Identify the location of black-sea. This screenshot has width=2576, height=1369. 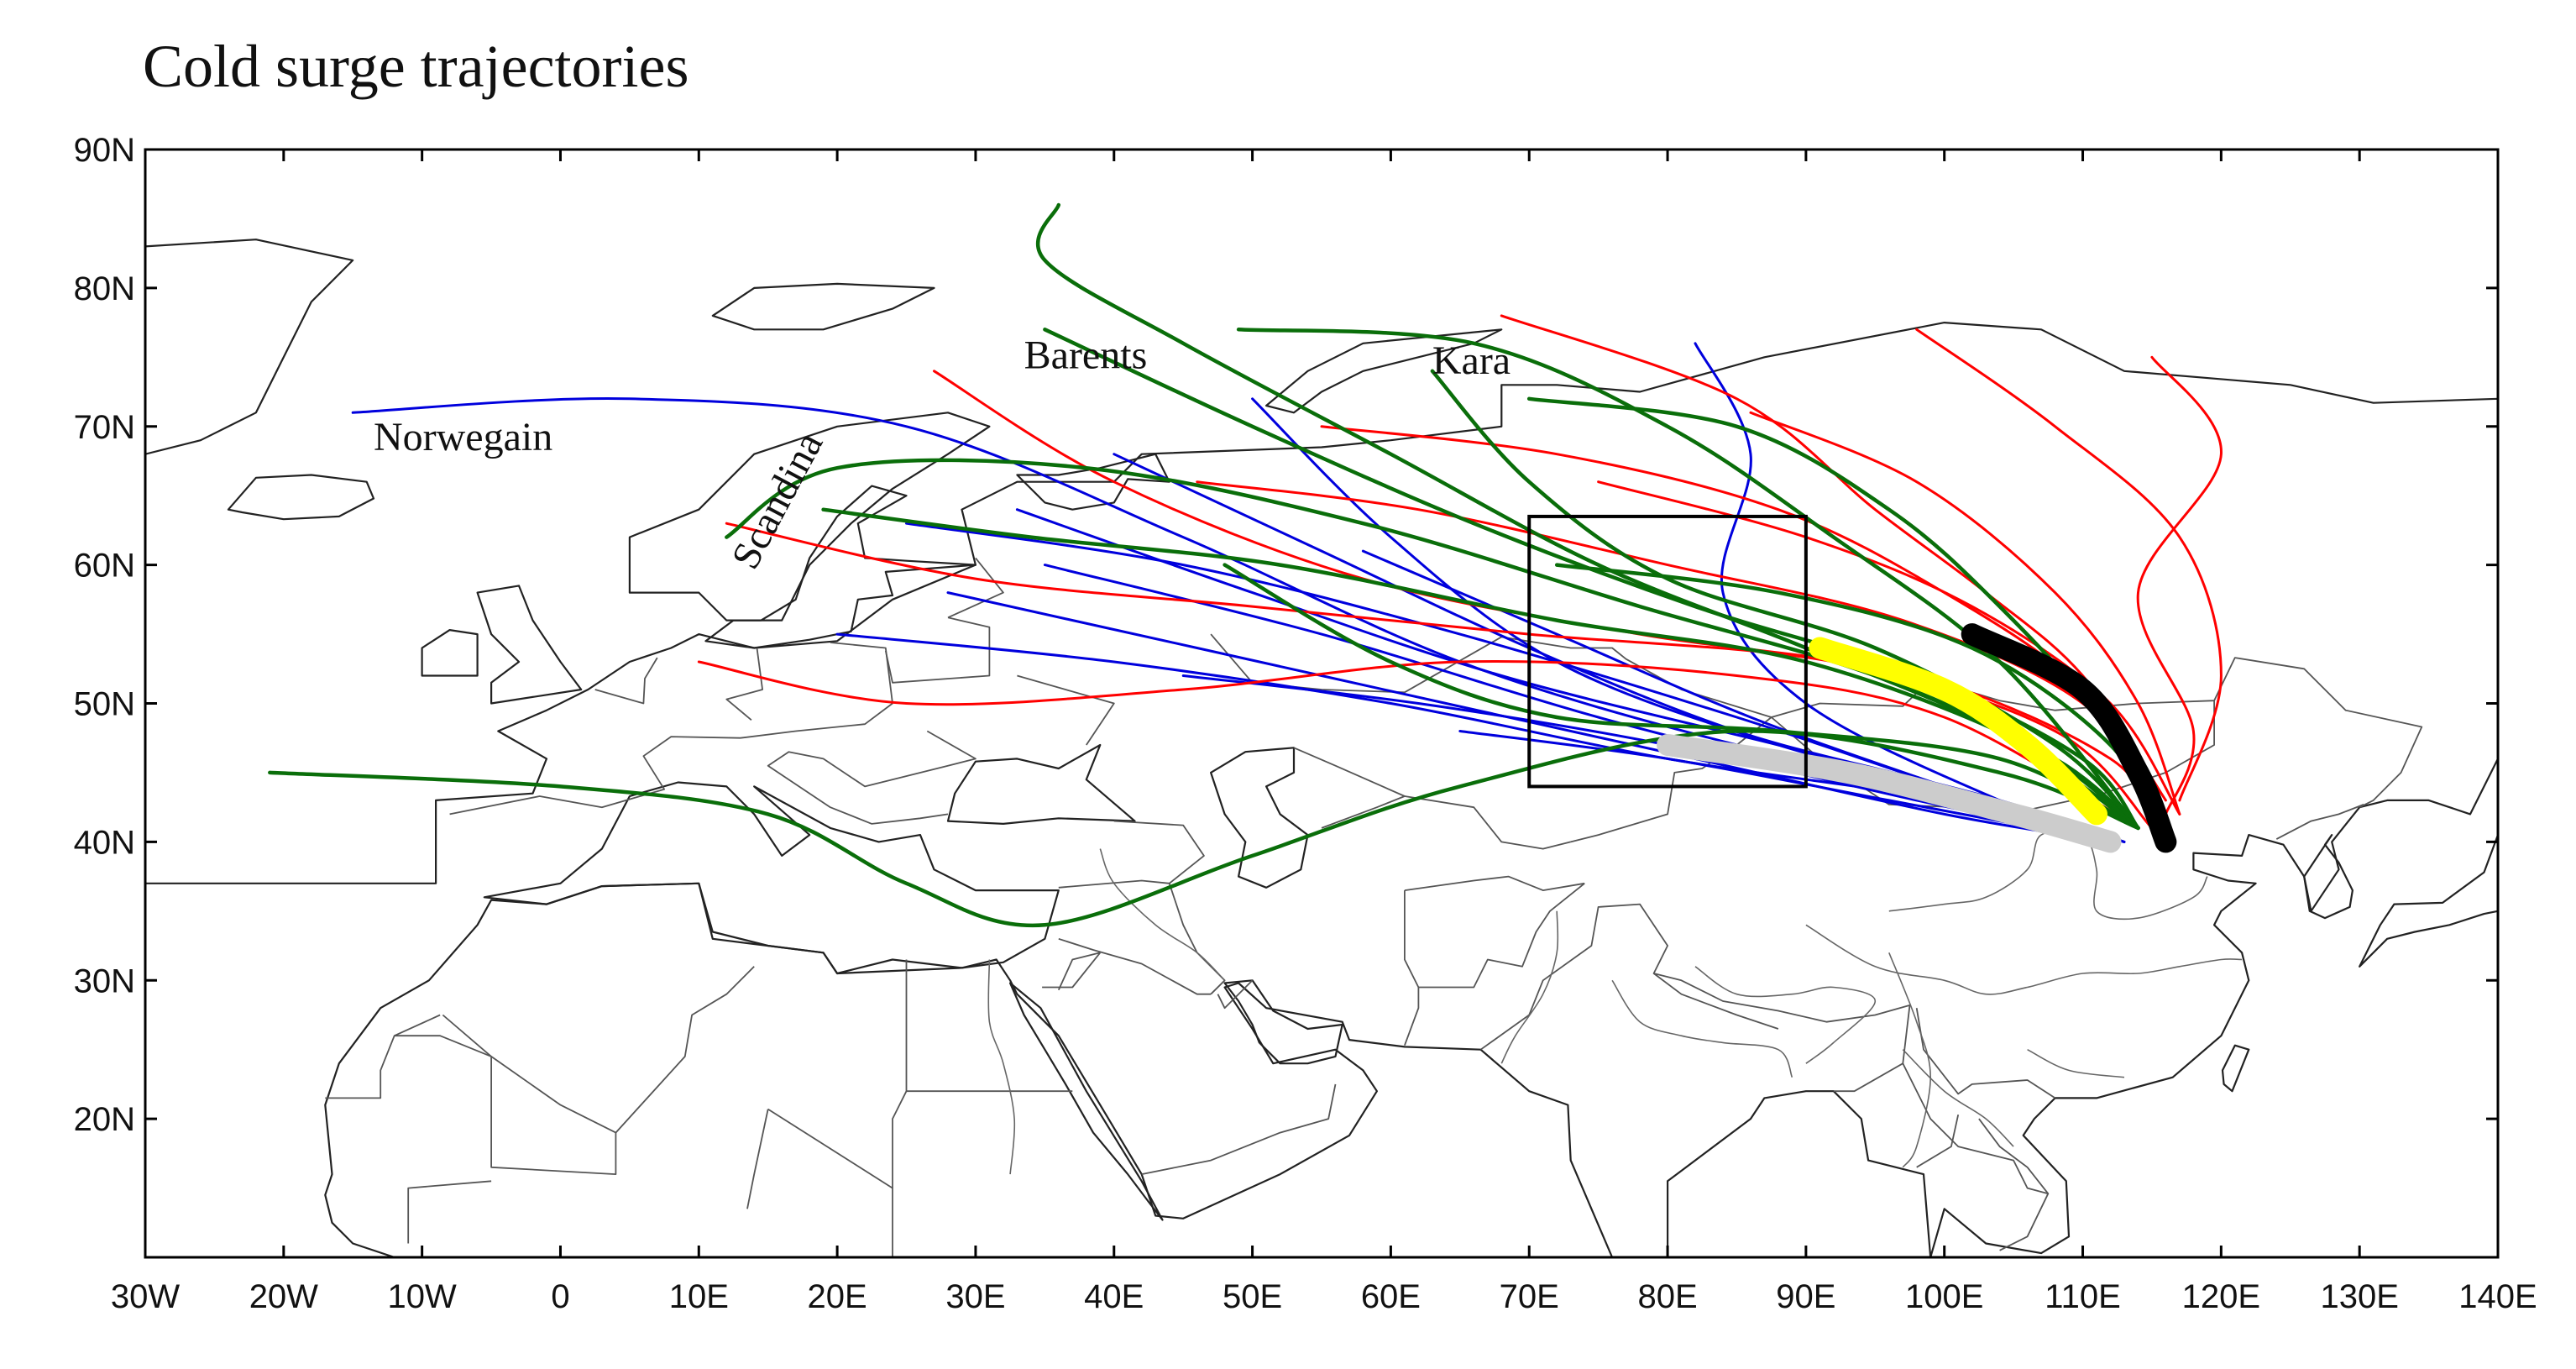
(1041, 784).